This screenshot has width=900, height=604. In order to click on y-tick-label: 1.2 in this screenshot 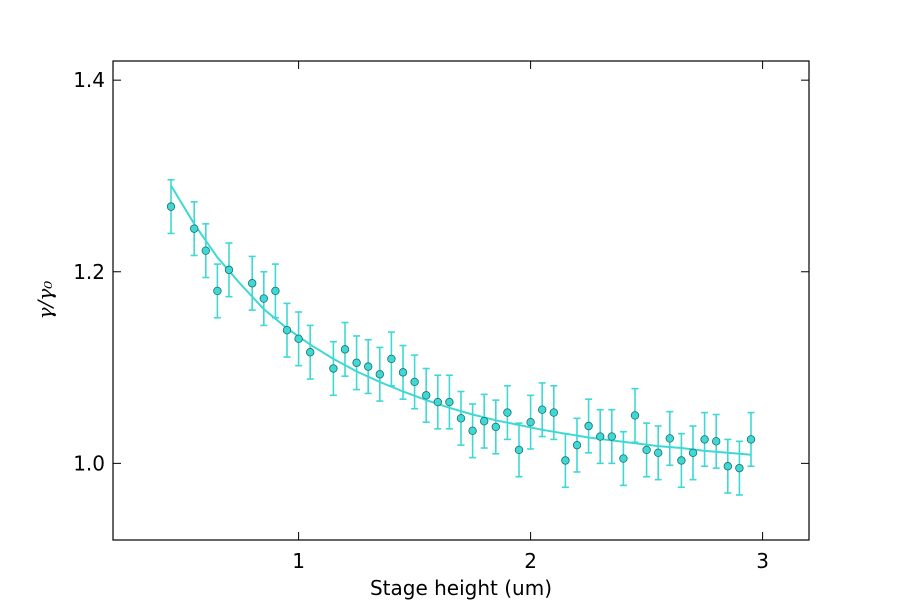, I will do `click(89, 272)`.